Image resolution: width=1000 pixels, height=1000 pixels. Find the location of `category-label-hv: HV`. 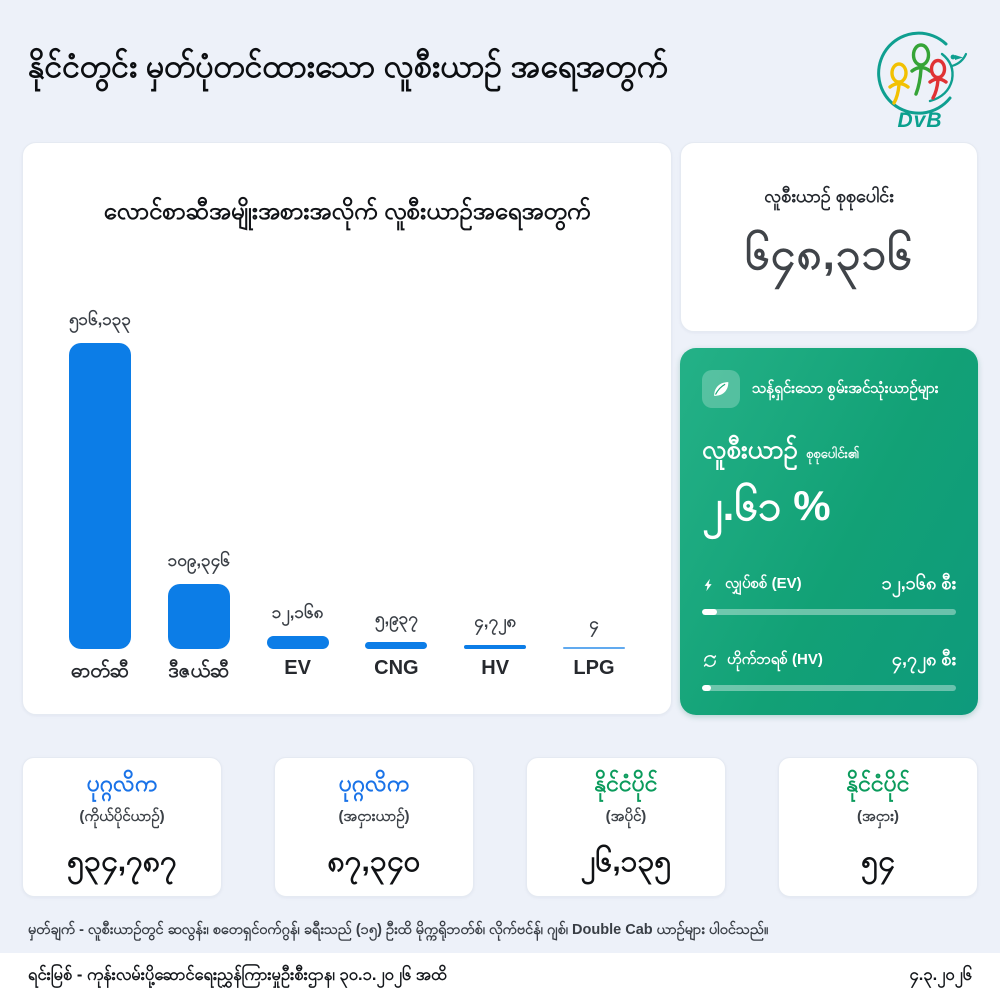

category-label-hv: HV is located at coordinates (495, 668).